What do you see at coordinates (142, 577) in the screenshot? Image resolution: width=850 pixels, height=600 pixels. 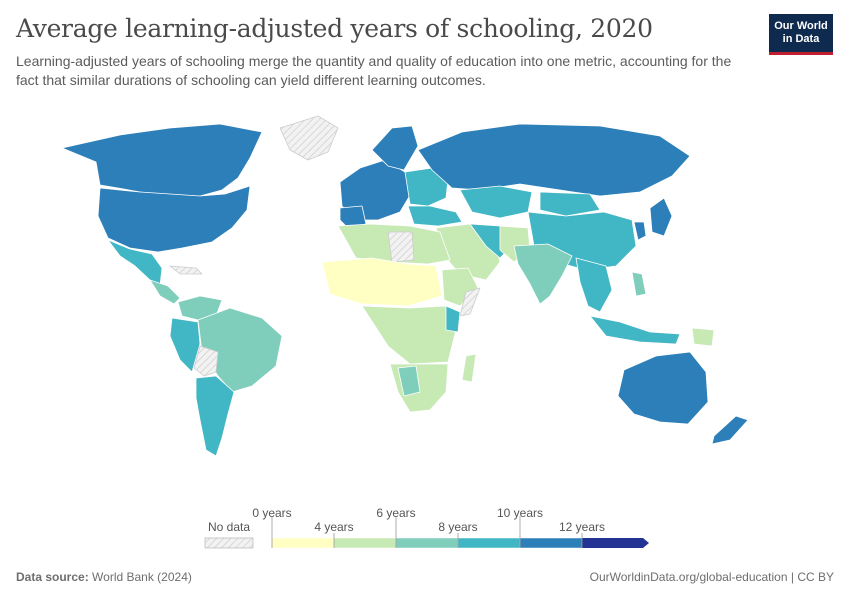 I see `source-text: World Bank (2024)` at bounding box center [142, 577].